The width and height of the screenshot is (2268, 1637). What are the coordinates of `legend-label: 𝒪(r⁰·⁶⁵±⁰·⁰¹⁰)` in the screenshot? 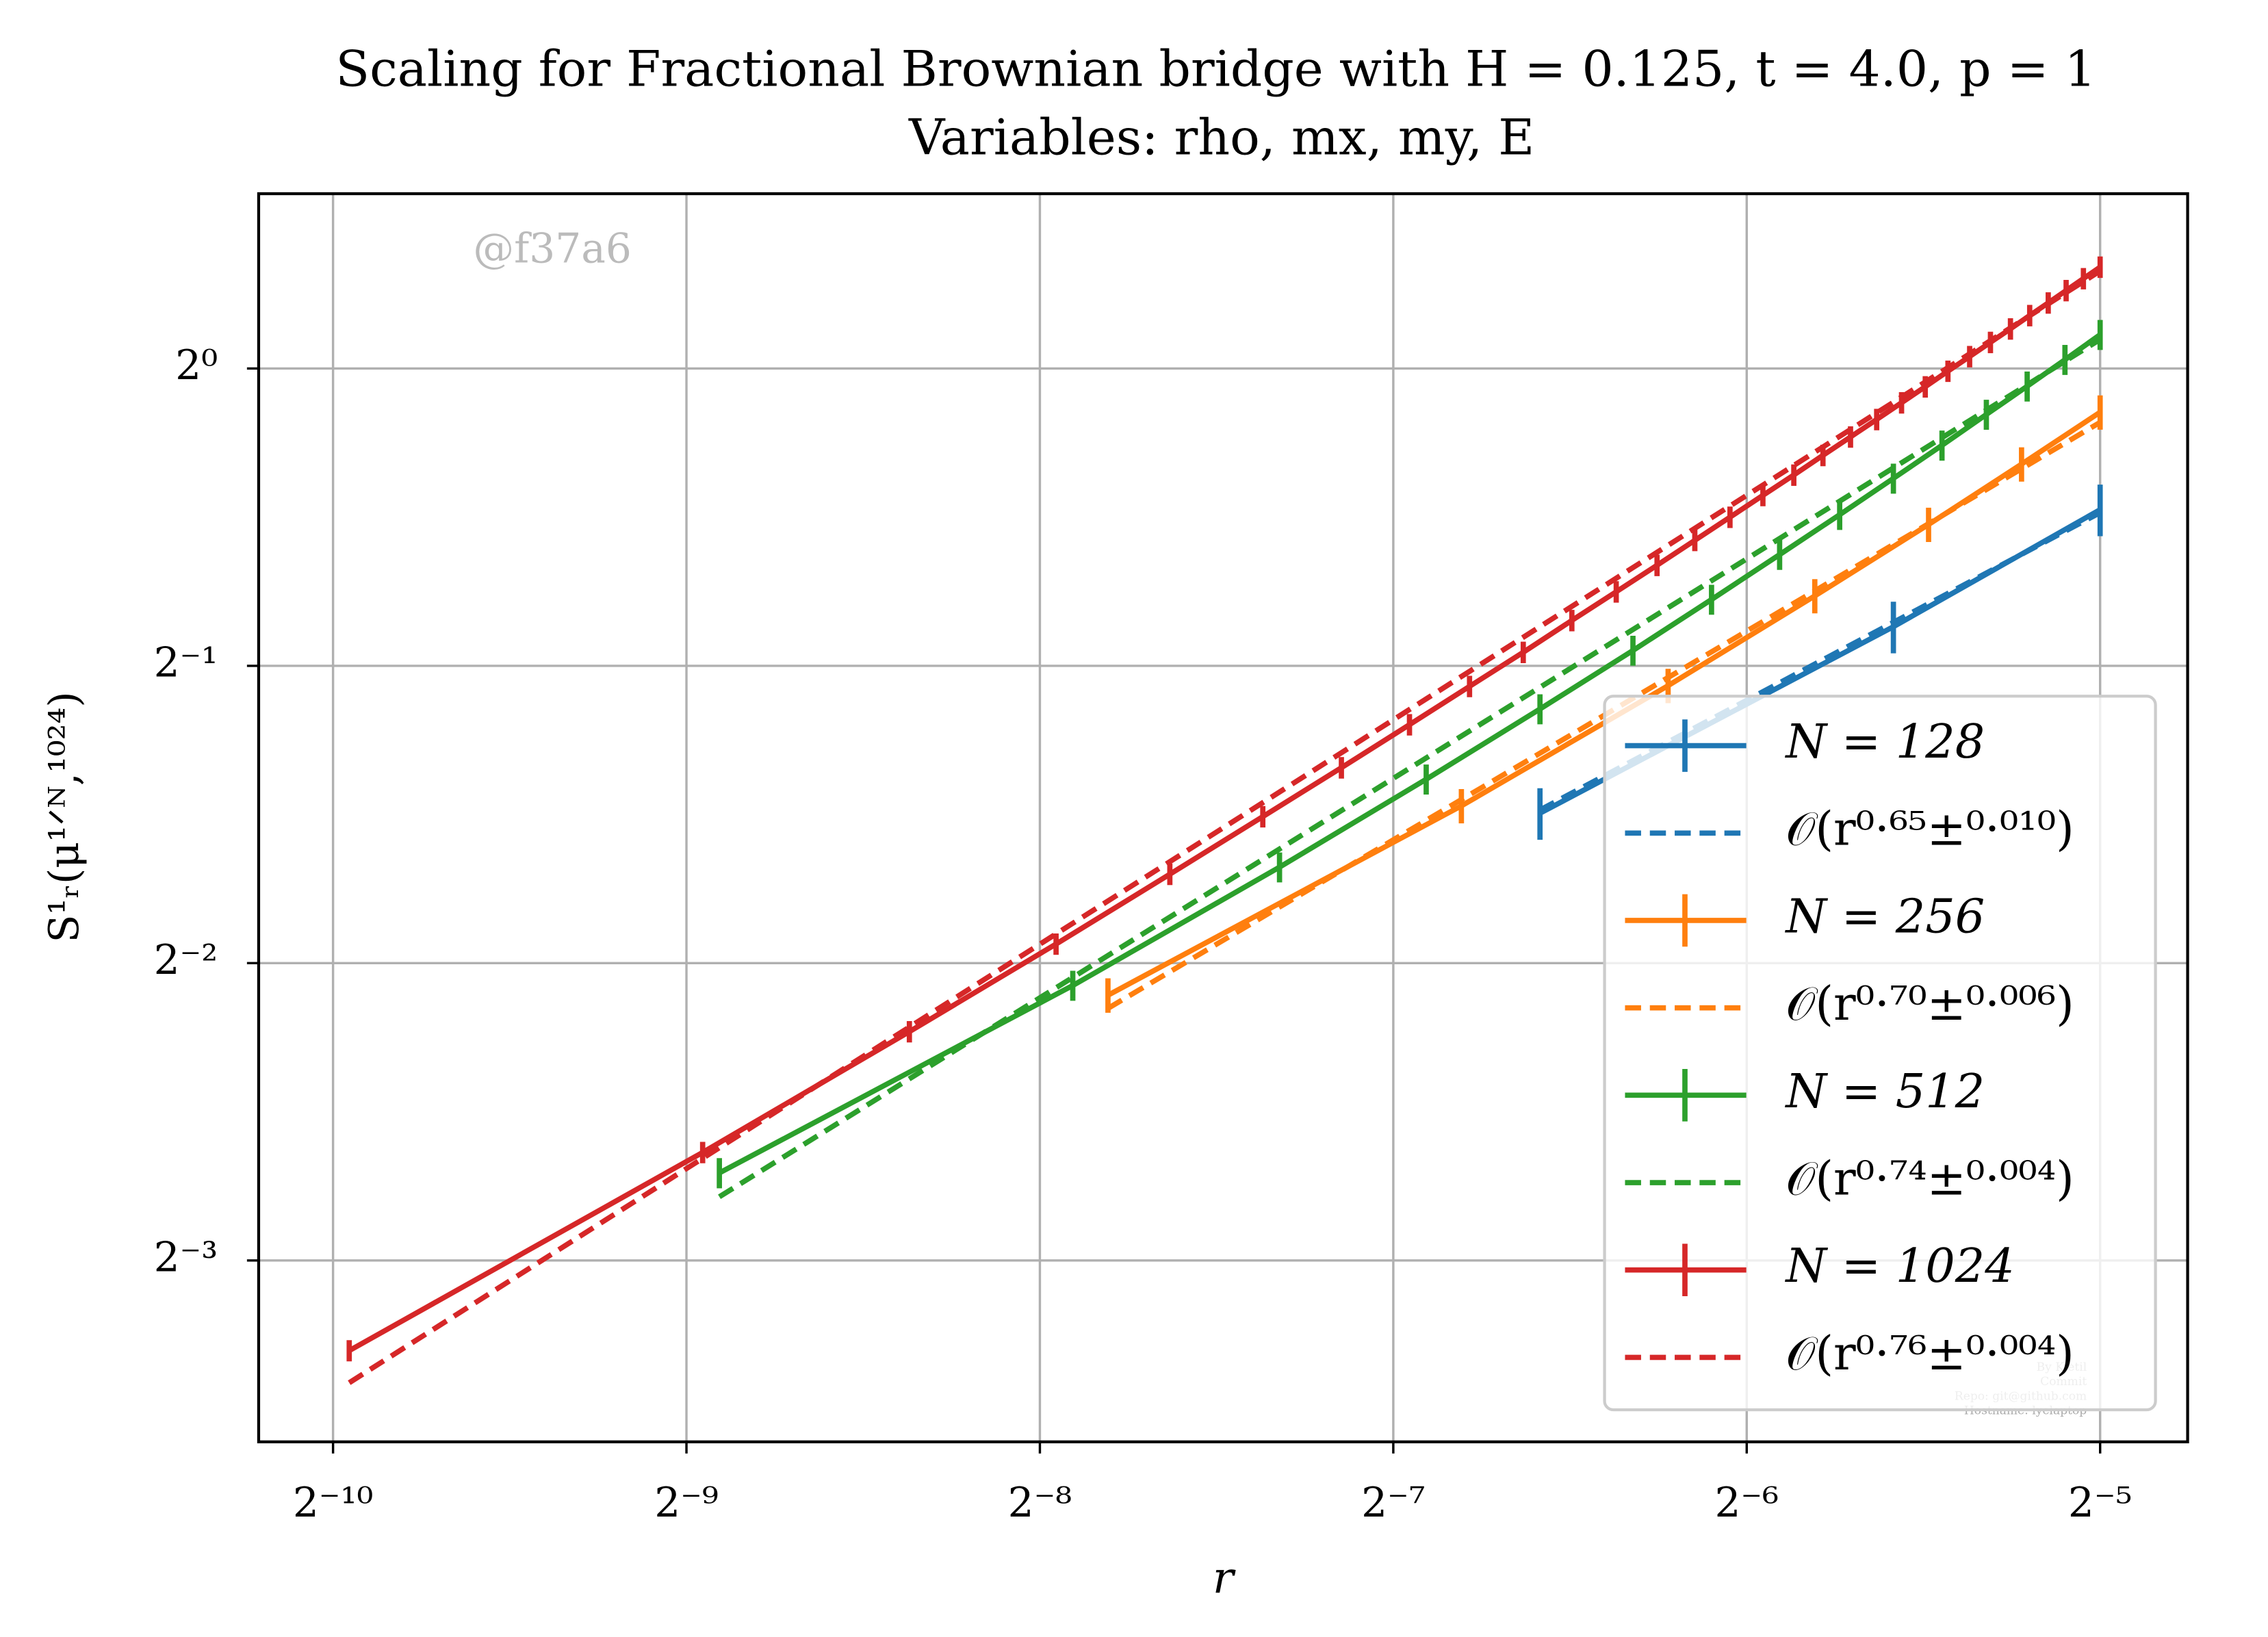 It's located at (1930, 830).